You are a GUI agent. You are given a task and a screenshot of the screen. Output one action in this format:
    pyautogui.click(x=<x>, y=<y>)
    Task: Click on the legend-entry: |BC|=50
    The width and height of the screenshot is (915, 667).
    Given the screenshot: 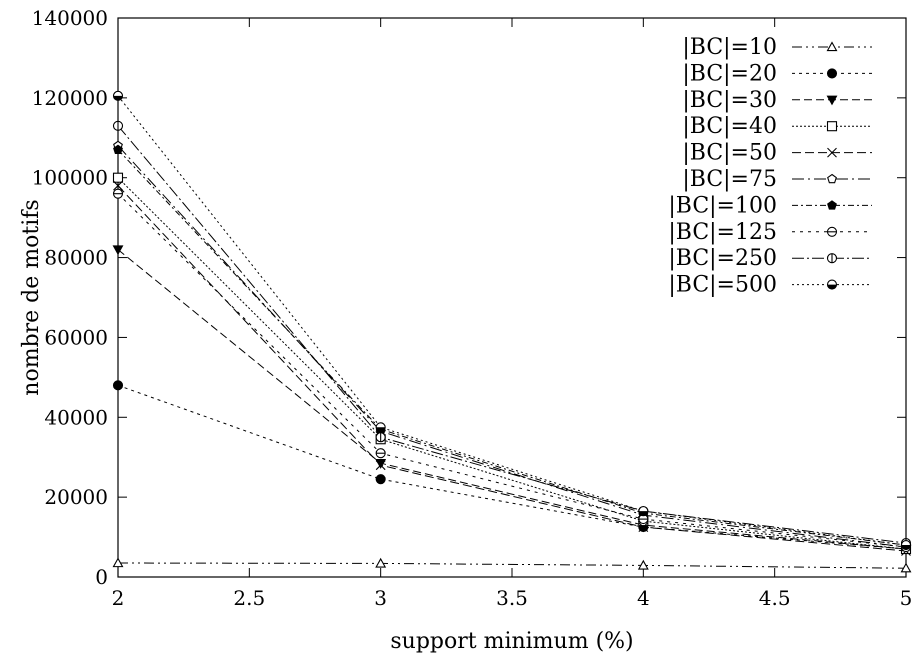 What is the action you would take?
    pyautogui.click(x=777, y=153)
    